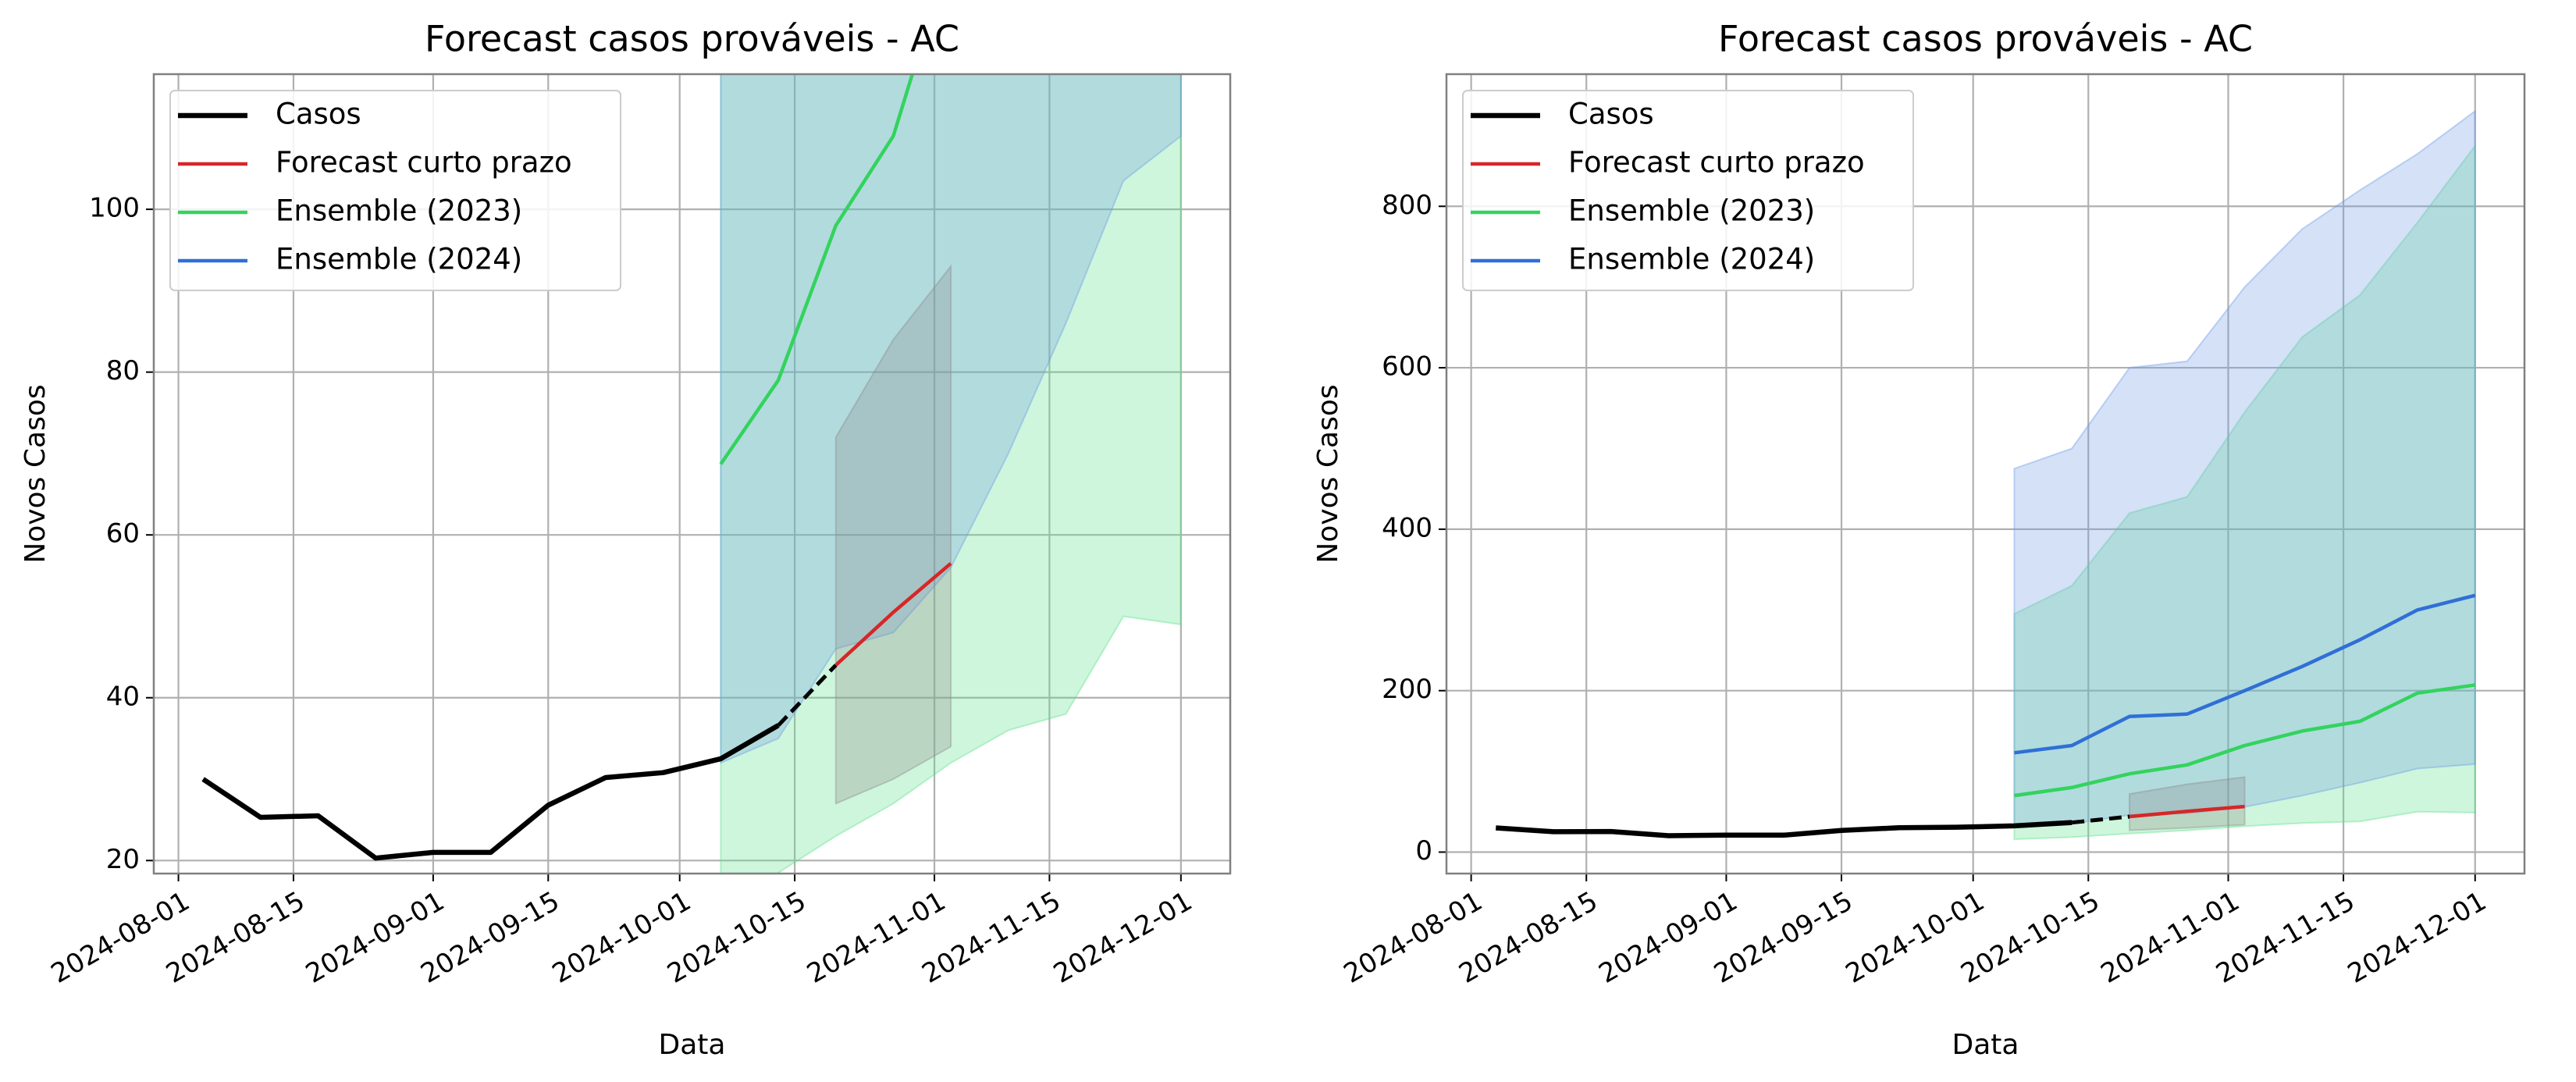 The width and height of the screenshot is (2576, 1082). Describe the element at coordinates (123, 534) in the screenshot. I see `y-tick-label: 60` at that location.